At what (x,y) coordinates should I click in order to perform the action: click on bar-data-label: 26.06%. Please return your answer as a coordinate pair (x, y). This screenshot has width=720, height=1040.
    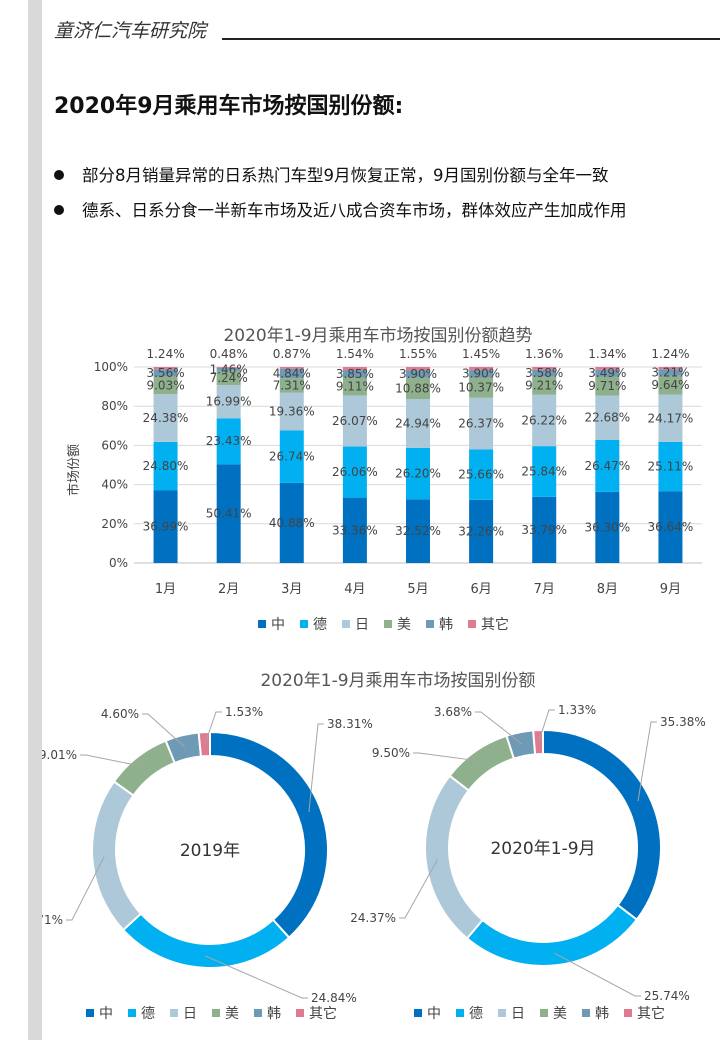
    Looking at the image, I should click on (355, 472).